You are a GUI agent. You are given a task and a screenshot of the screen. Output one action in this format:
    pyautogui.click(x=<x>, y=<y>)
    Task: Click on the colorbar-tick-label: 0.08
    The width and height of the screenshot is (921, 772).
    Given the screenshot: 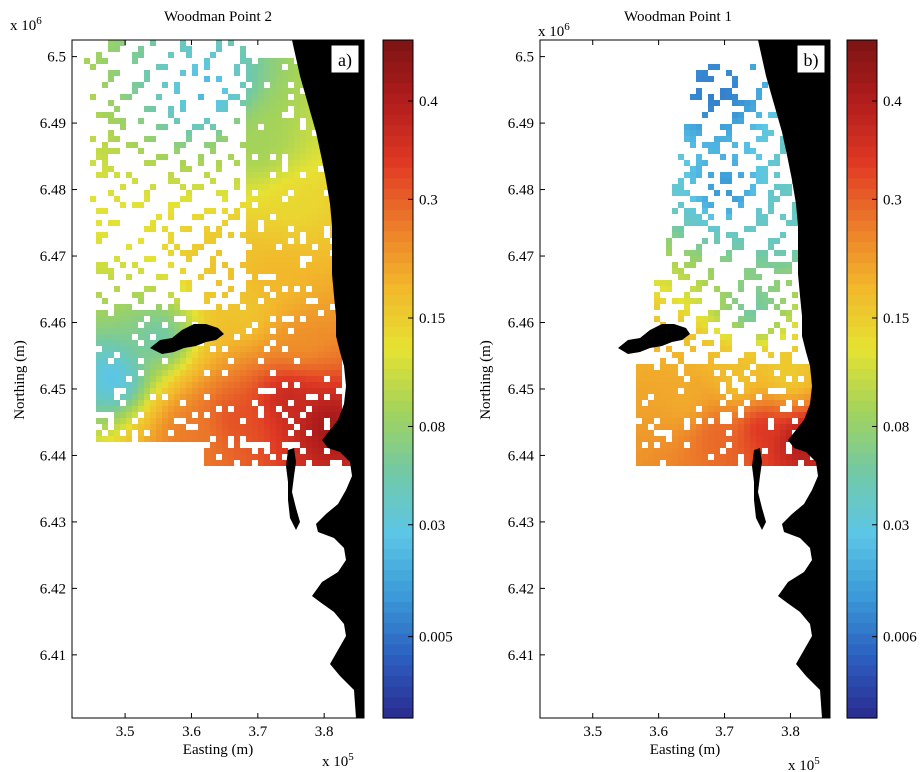 What is the action you would take?
    pyautogui.click(x=896, y=427)
    